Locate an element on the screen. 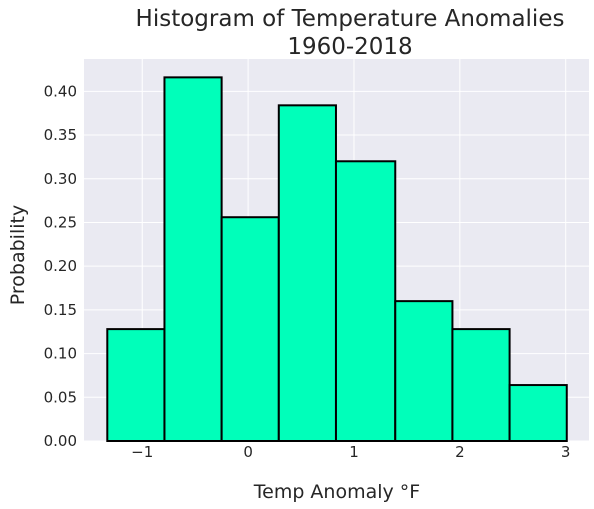  y-tick-label: 0.20 is located at coordinates (60, 266).